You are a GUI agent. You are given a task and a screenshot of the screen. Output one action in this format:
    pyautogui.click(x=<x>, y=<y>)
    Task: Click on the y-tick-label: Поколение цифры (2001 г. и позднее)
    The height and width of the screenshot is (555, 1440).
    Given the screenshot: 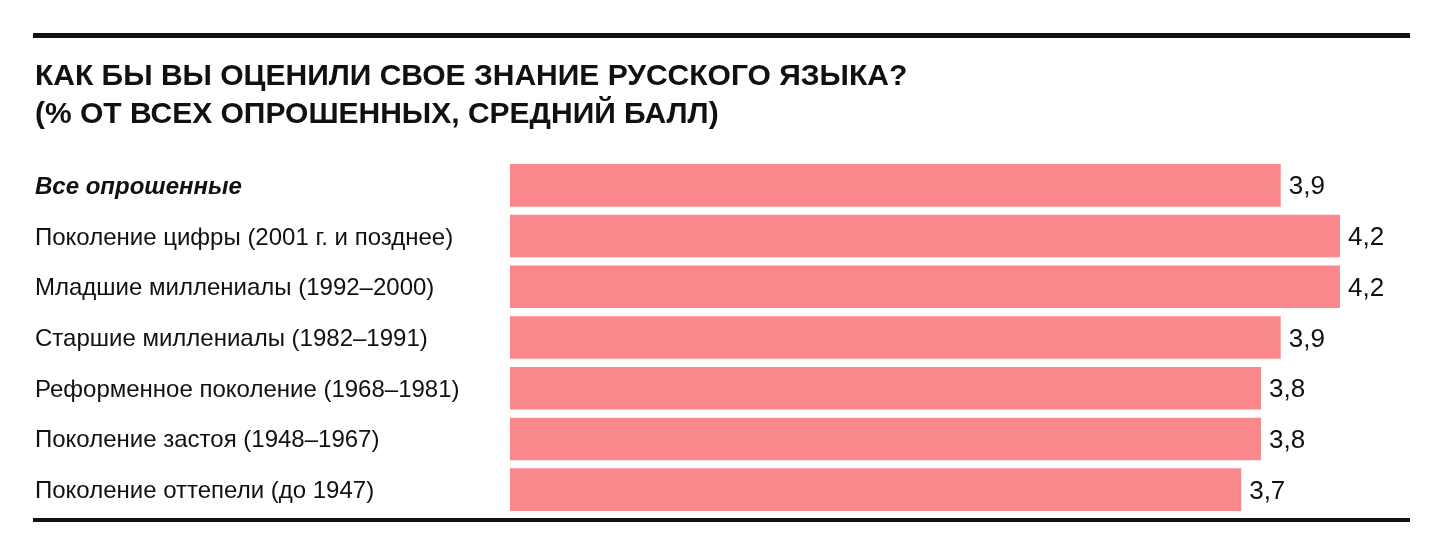 What is the action you would take?
    pyautogui.click(x=244, y=236)
    